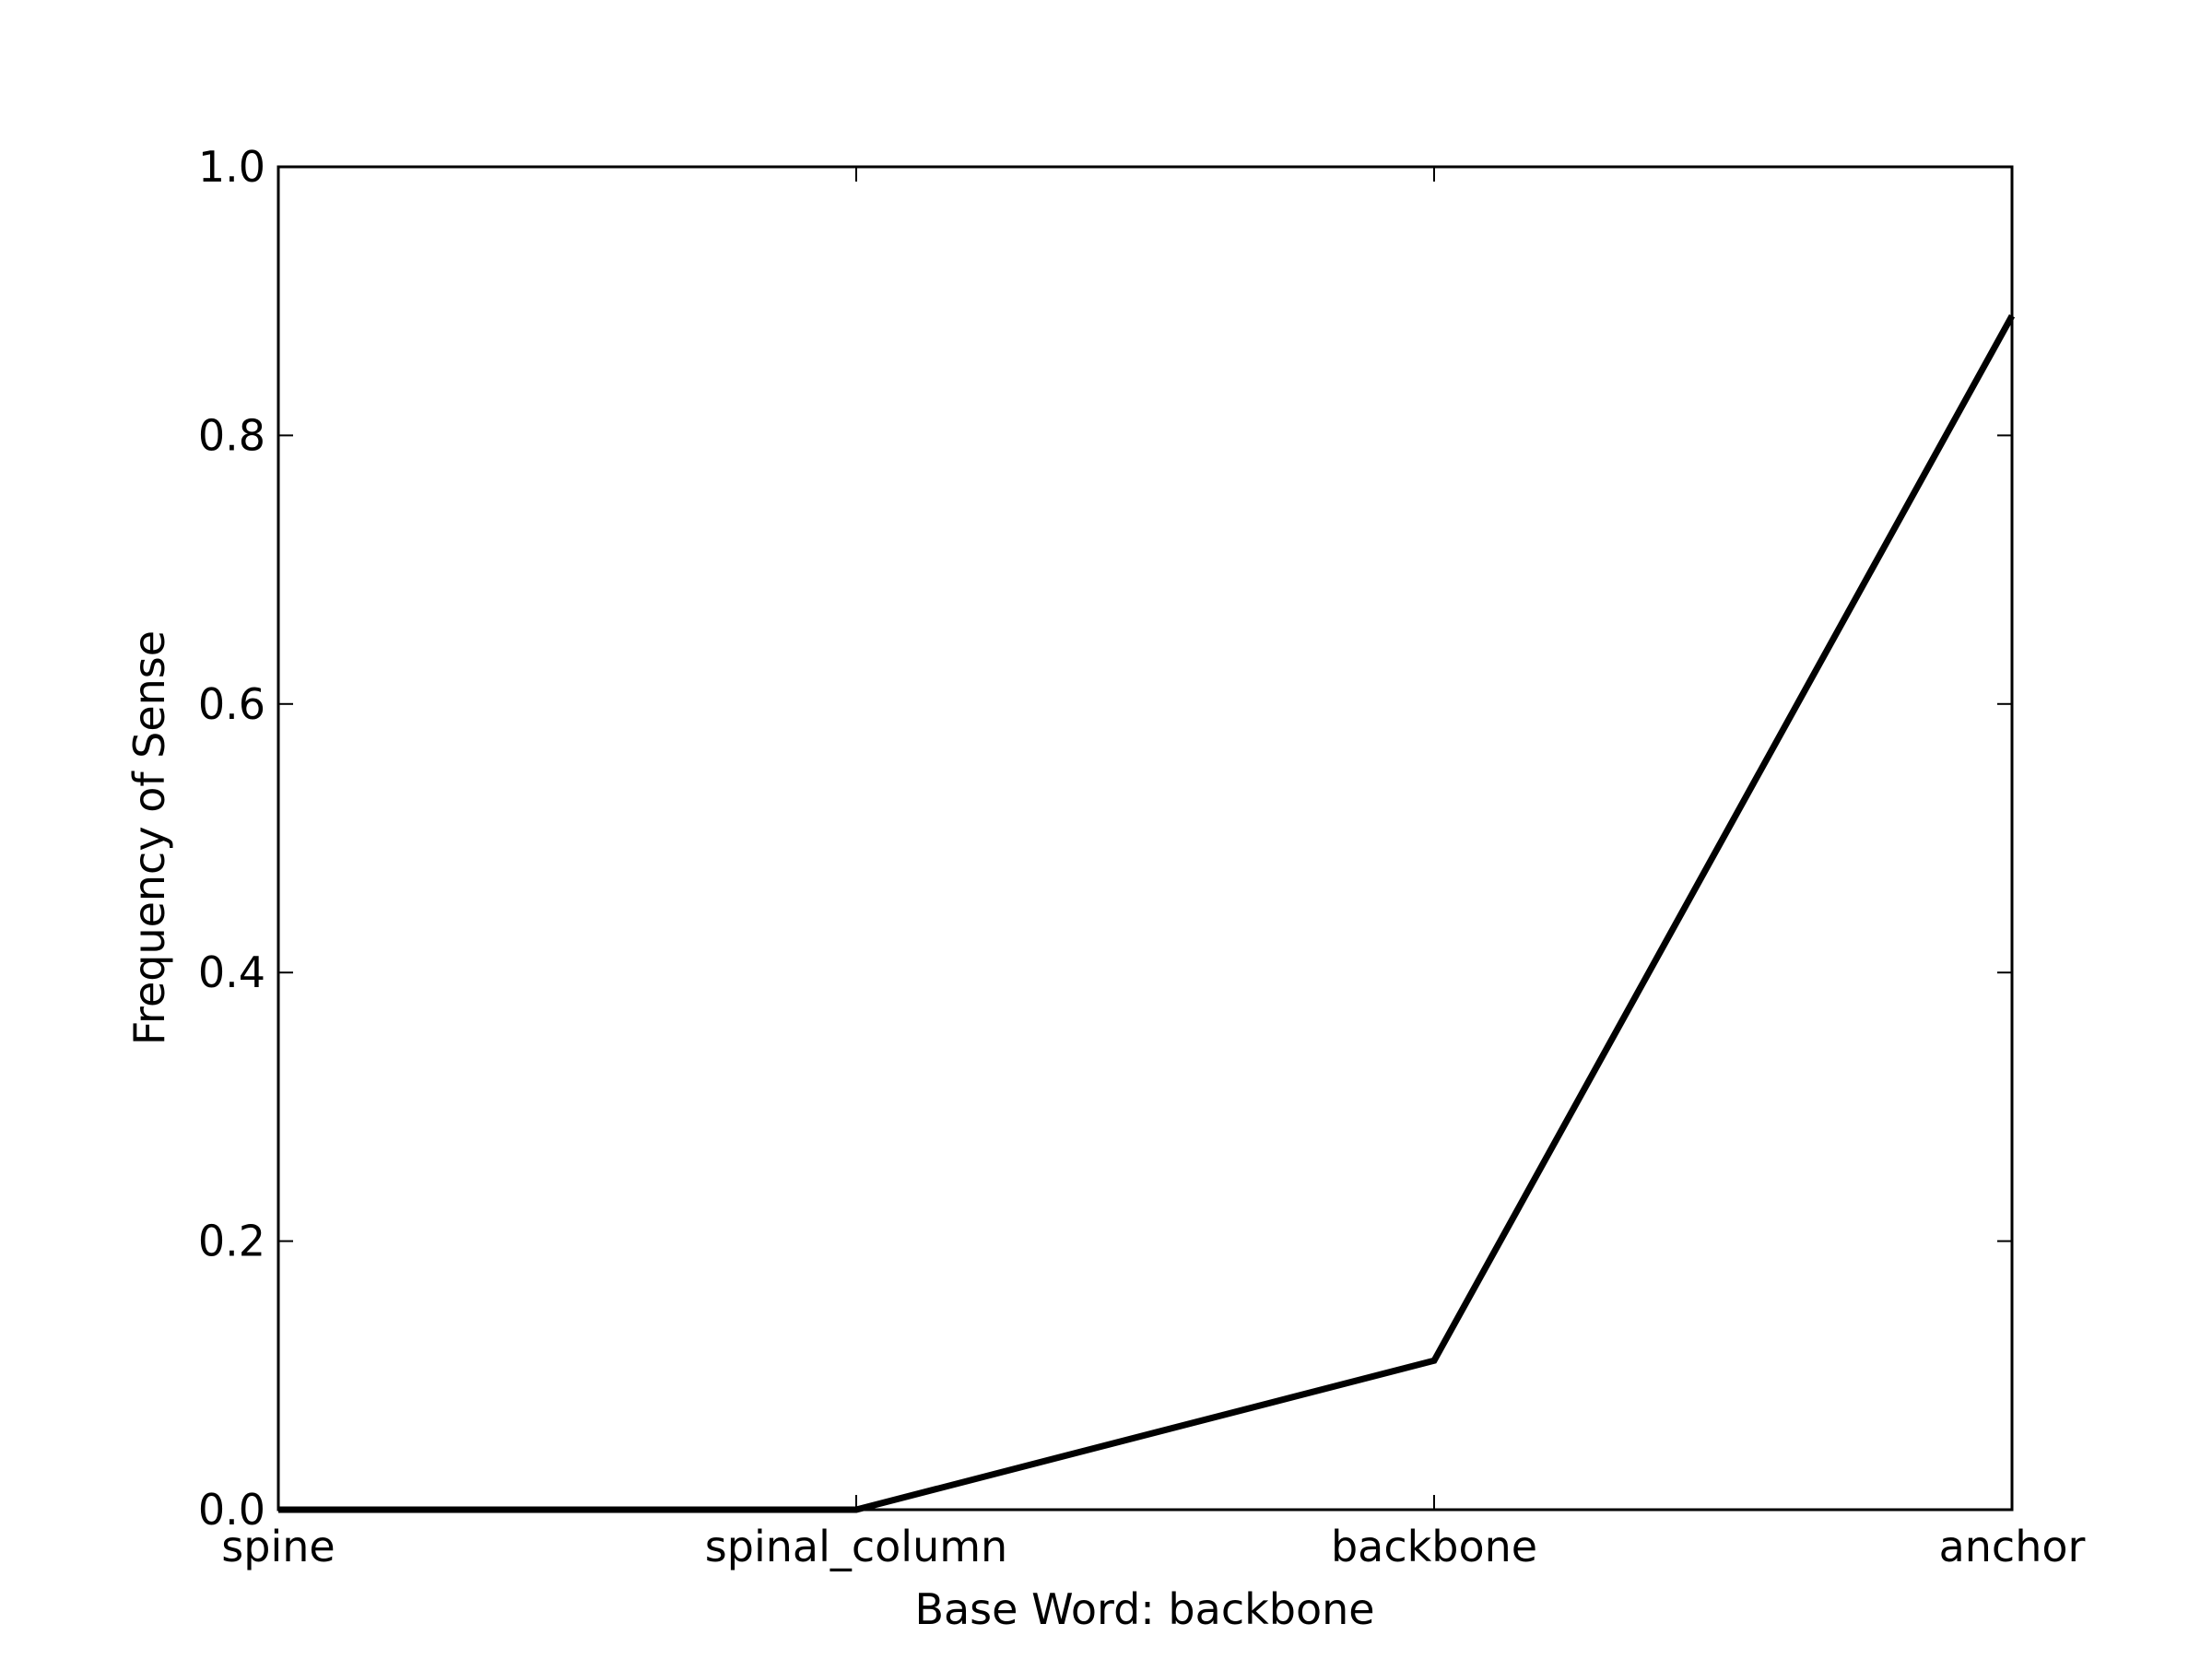 This screenshot has height=1659, width=2212. Describe the element at coordinates (1144, 1609) in the screenshot. I see `x-axis-label: Base Word: backbone` at that location.